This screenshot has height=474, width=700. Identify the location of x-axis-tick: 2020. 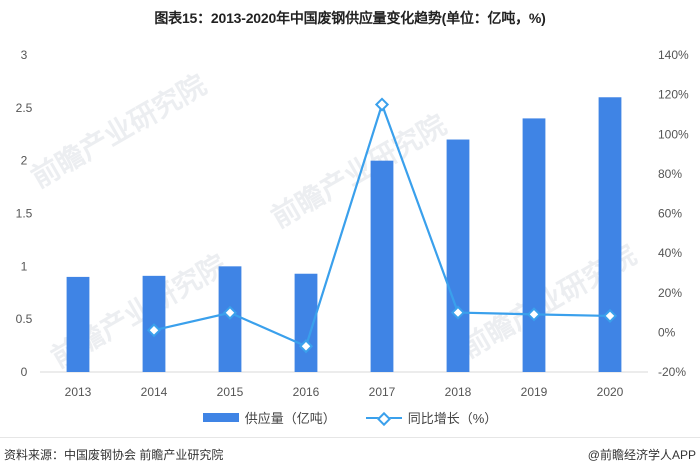
(610, 392).